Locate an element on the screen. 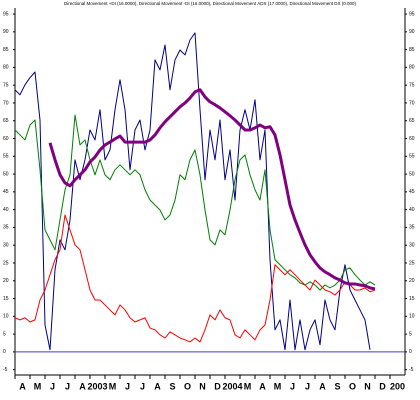 The width and height of the screenshot is (420, 400). x-tick-label: 2003 is located at coordinates (97, 386).